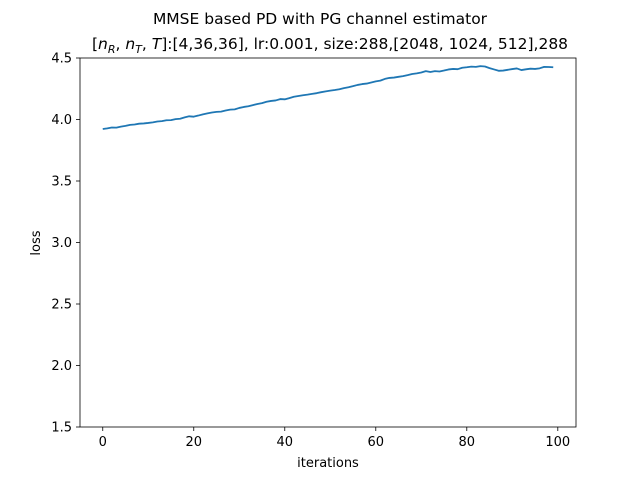 This screenshot has width=640, height=480. I want to click on y-tick-label: 1.5, so click(61, 428).